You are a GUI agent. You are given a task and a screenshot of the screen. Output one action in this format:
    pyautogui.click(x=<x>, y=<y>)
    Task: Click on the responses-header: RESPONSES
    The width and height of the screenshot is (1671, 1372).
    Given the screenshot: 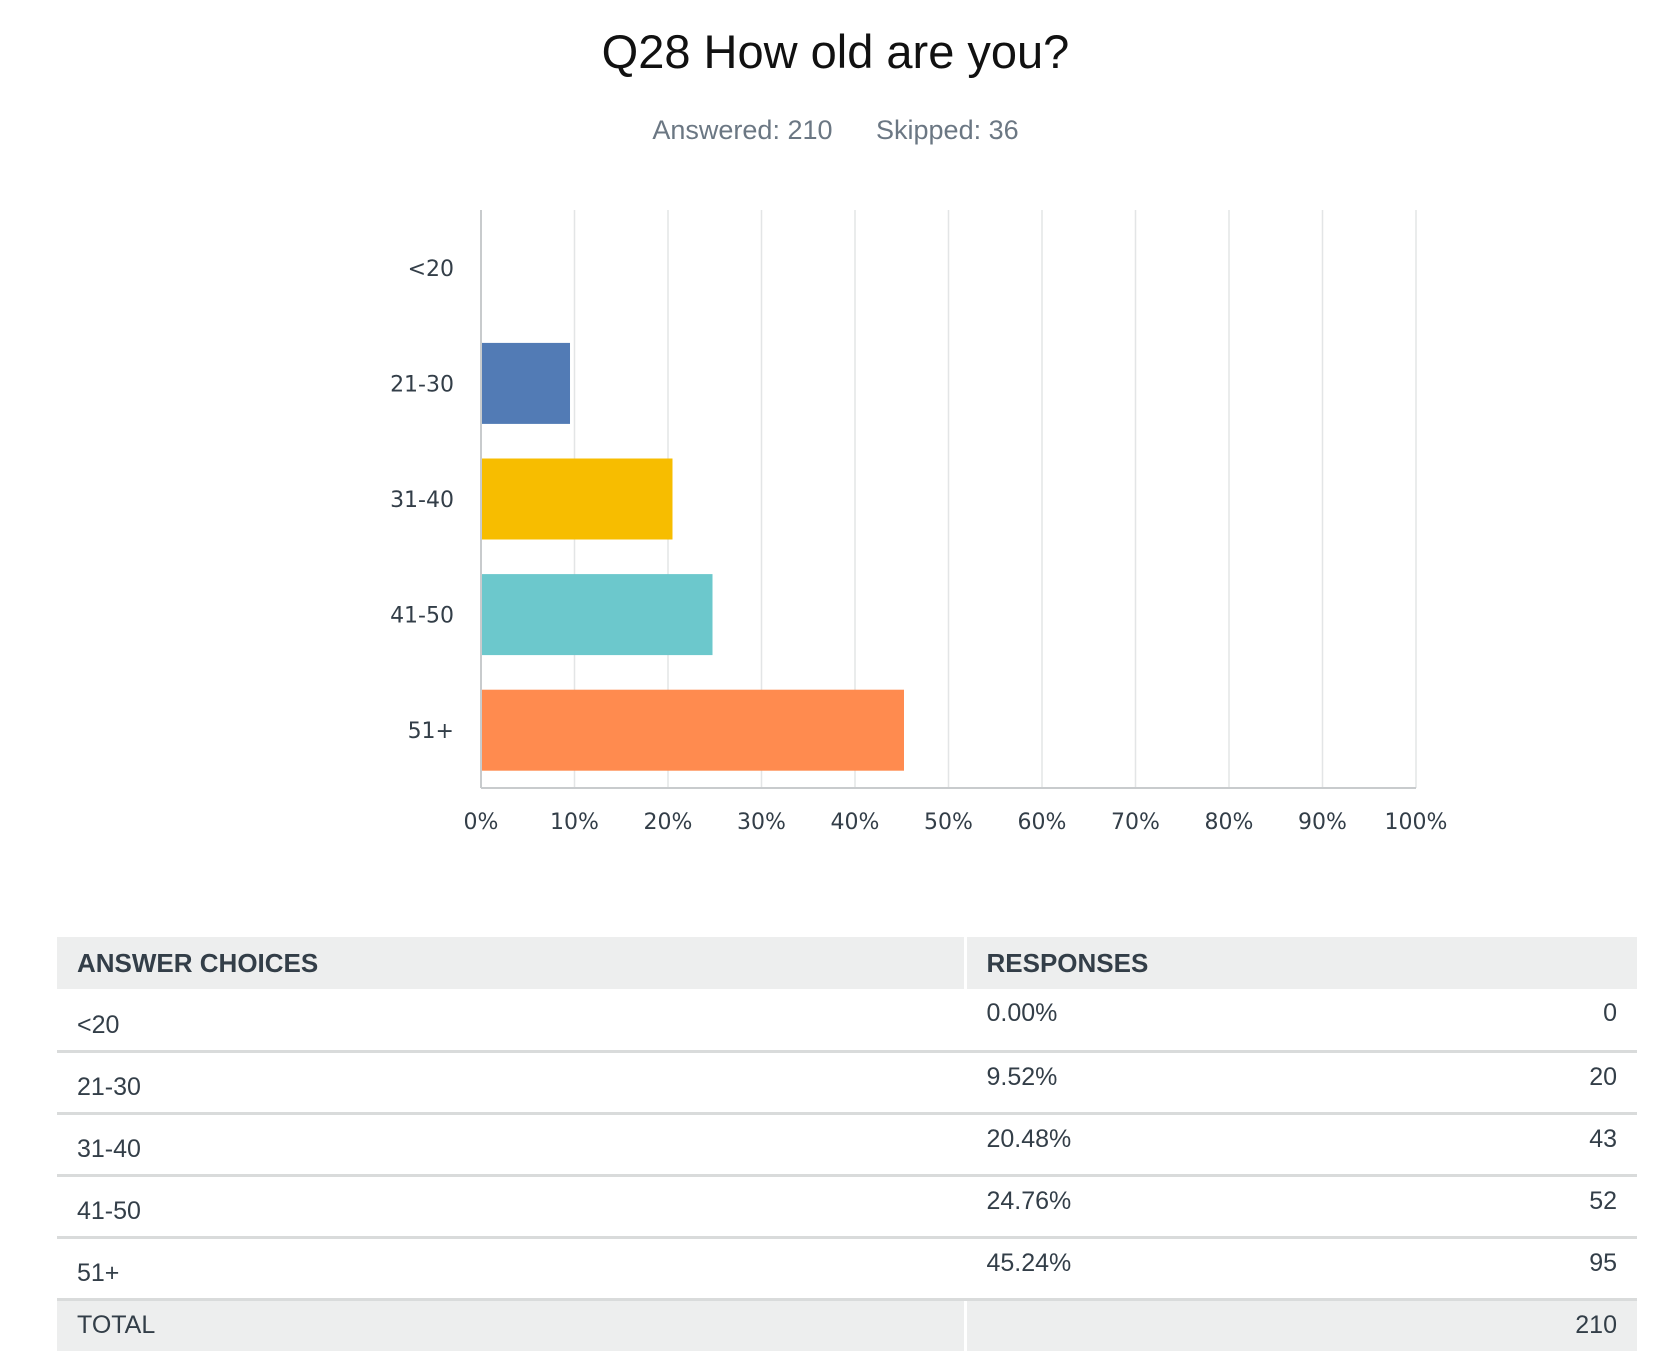 What is the action you would take?
    pyautogui.click(x=1301, y=963)
    